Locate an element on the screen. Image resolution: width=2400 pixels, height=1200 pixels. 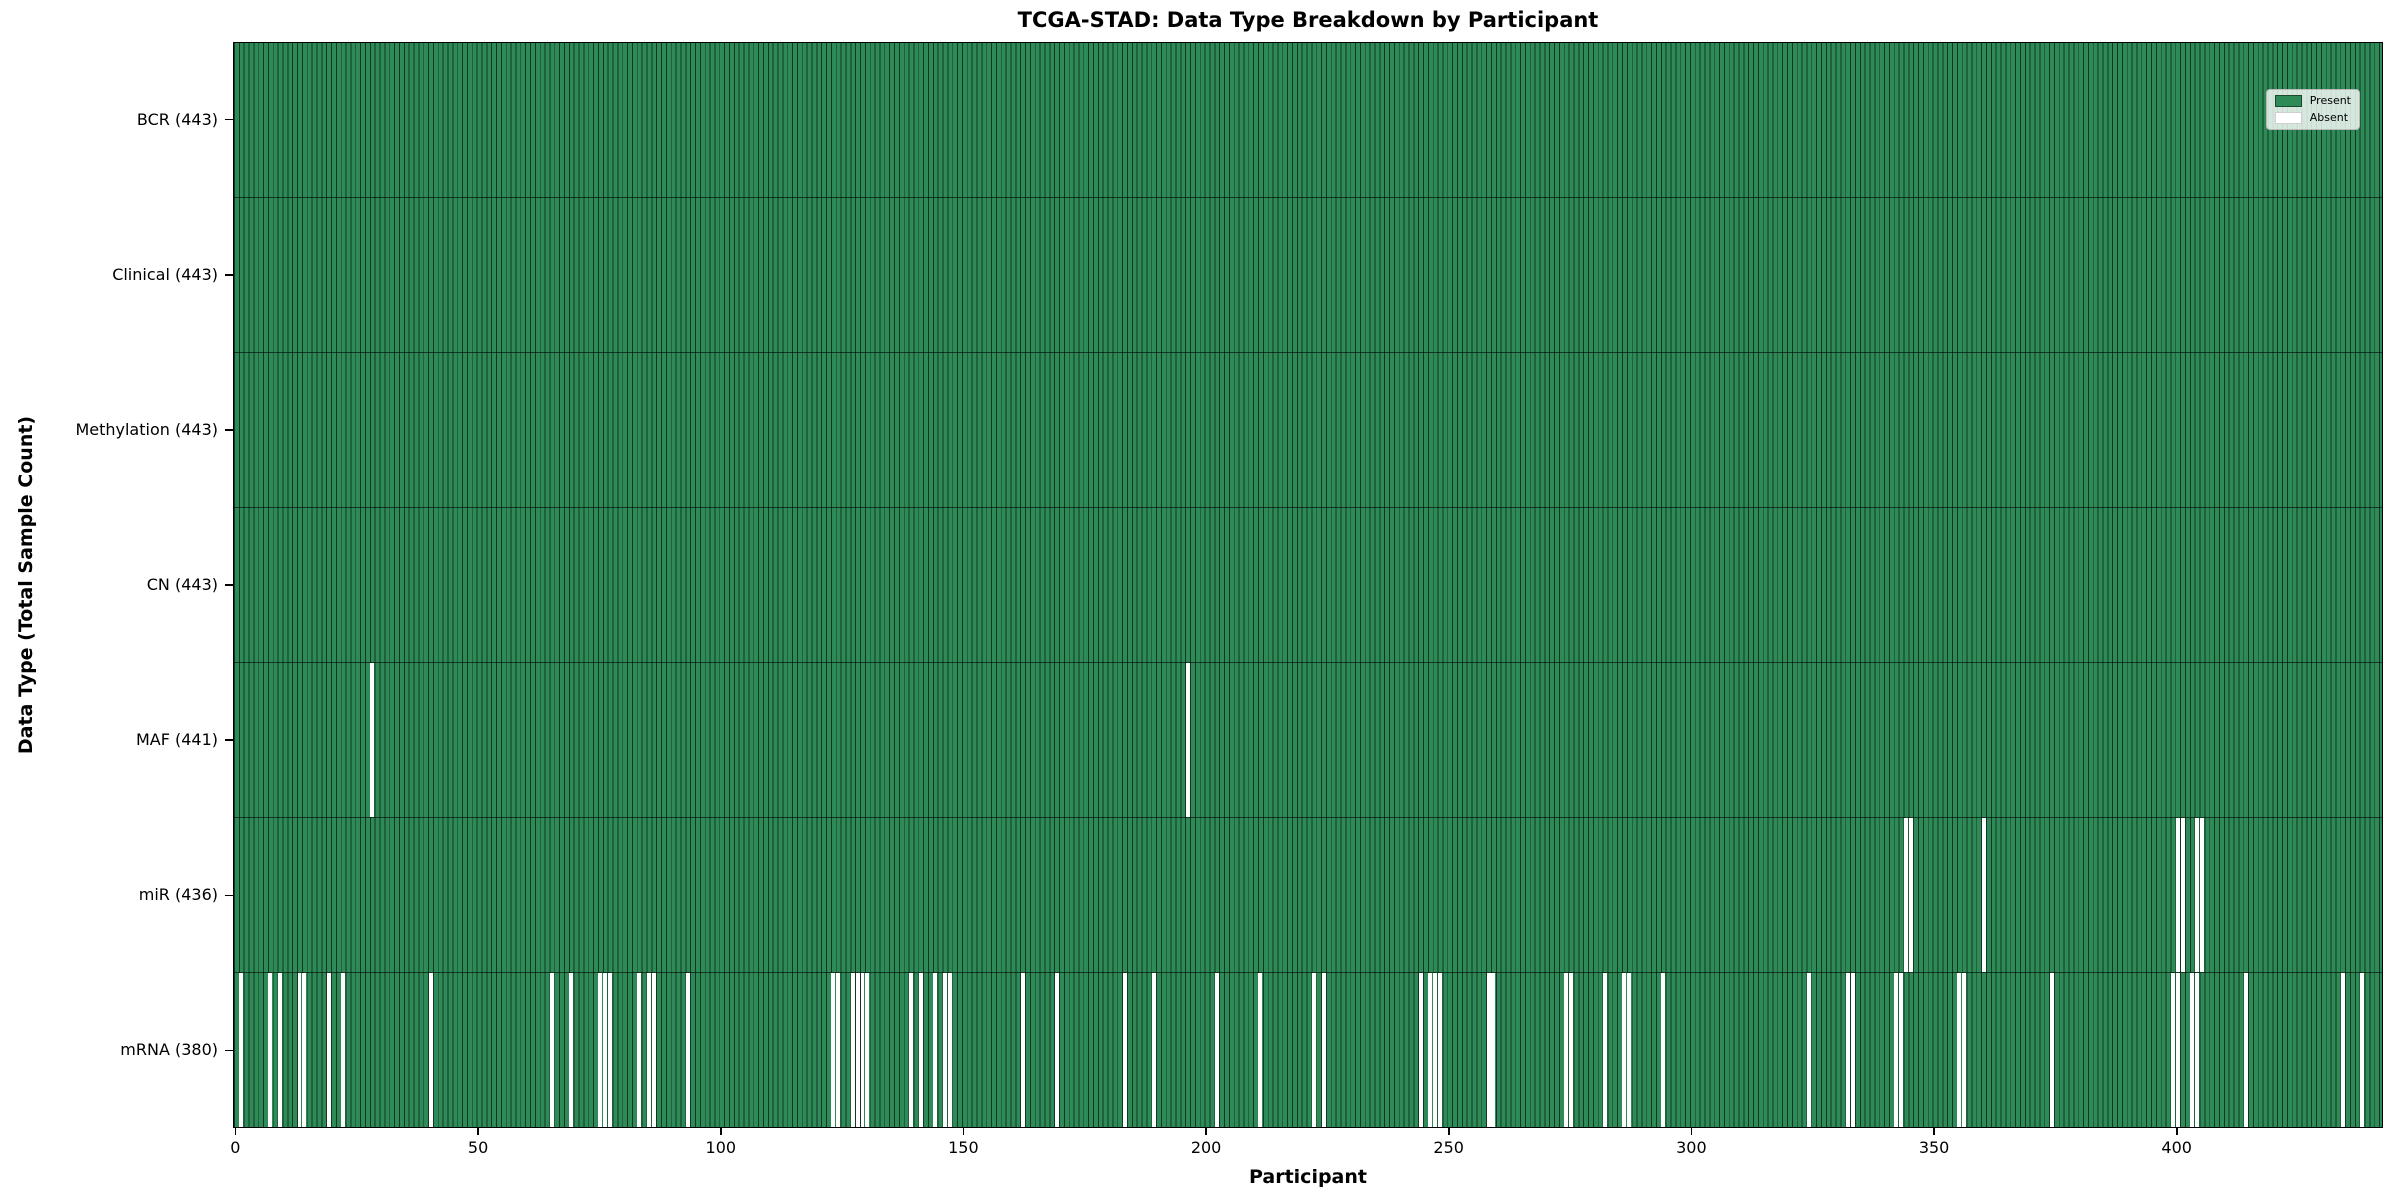
y-tick-label-maf: MAF (441) is located at coordinates (176, 740).